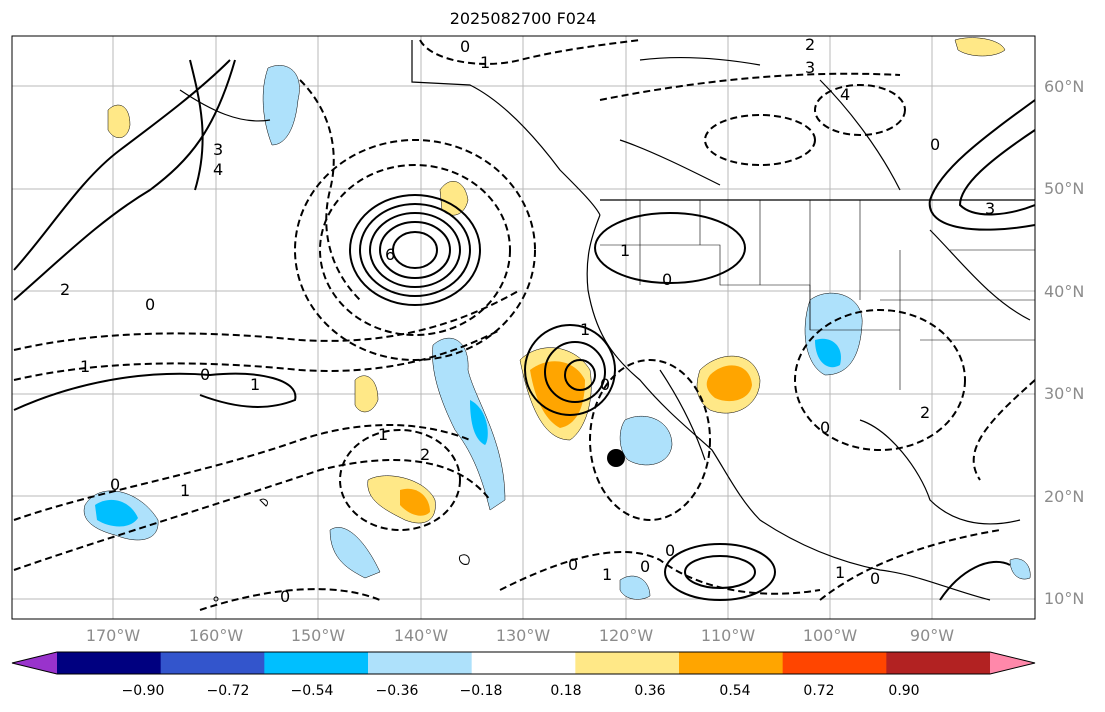  What do you see at coordinates (1064, 86) in the screenshot?
I see `lat-label: 60°N` at bounding box center [1064, 86].